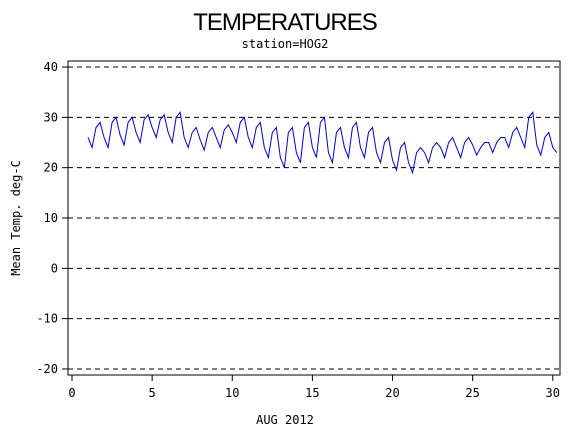 The height and width of the screenshot is (434, 570). I want to click on y-axis-label: Mean Temp. deg-C, so click(16, 218).